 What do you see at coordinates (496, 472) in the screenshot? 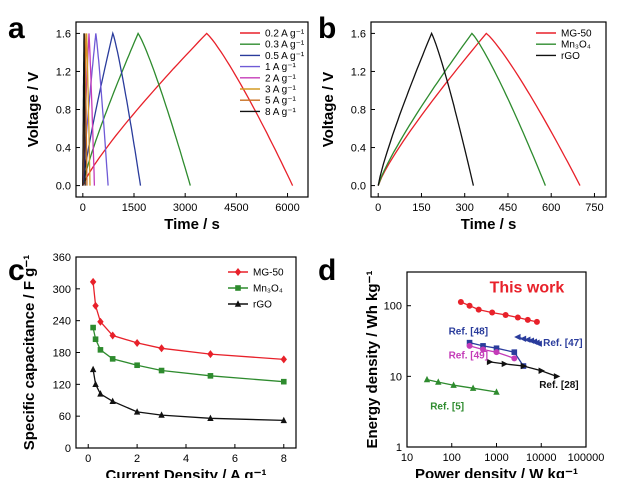
I see `x-axis-title: Power density / W kg⁻¹` at bounding box center [496, 472].